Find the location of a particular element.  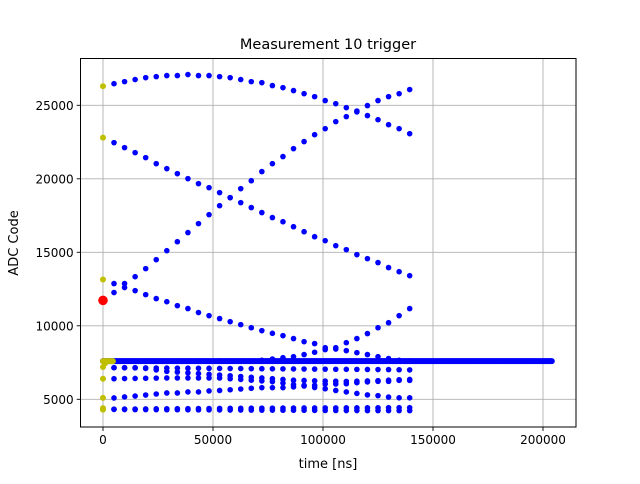

x-tick-label: 0 is located at coordinates (103, 440).